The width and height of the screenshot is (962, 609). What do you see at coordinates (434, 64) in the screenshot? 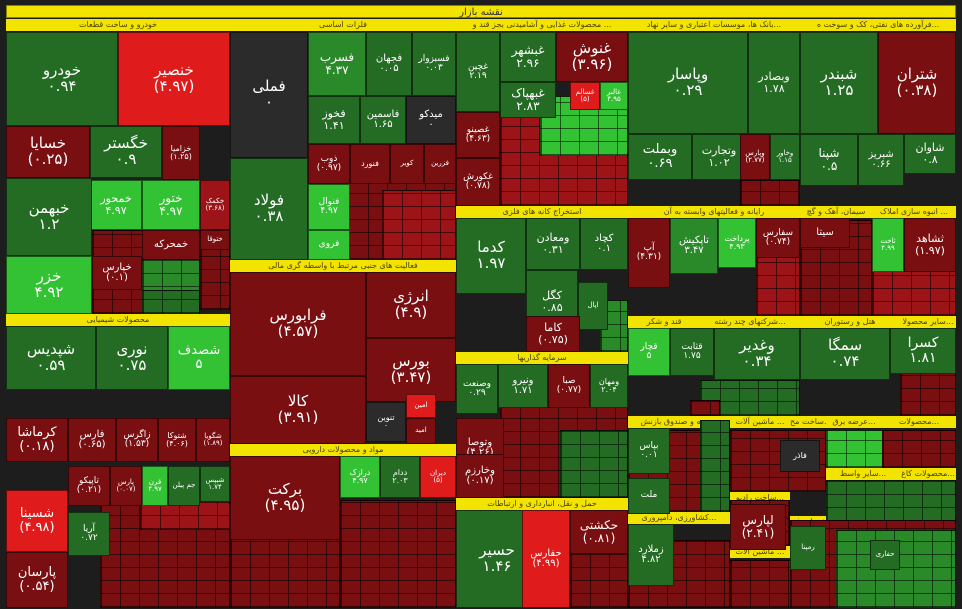
I see `stock-tile: فسبزوار ۰.۰۳` at bounding box center [434, 64].